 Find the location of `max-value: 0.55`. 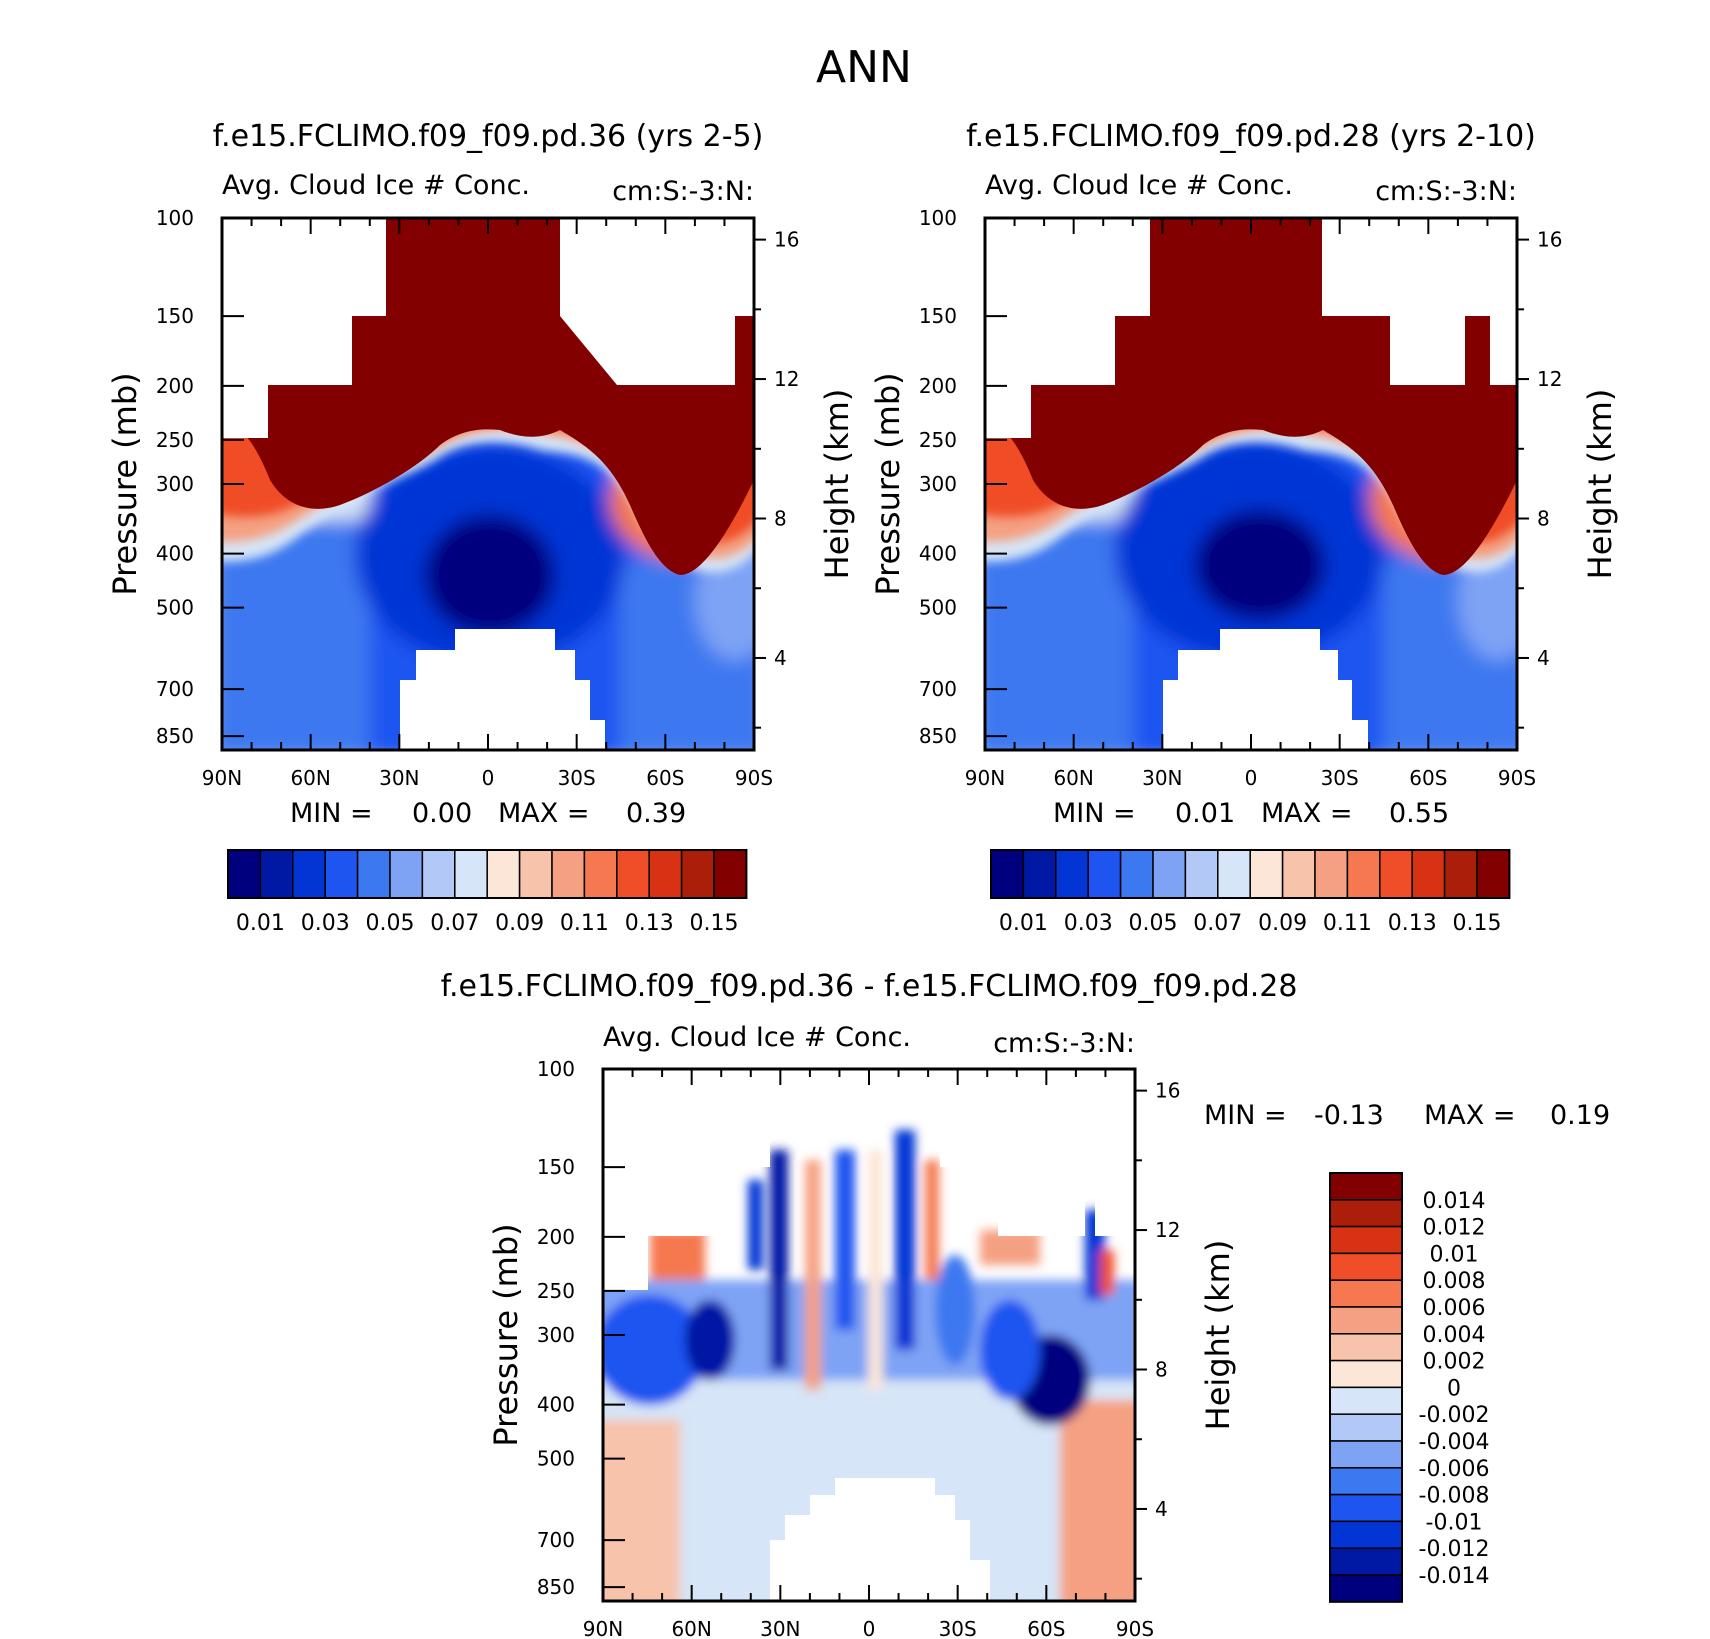

max-value: 0.55 is located at coordinates (1419, 813).